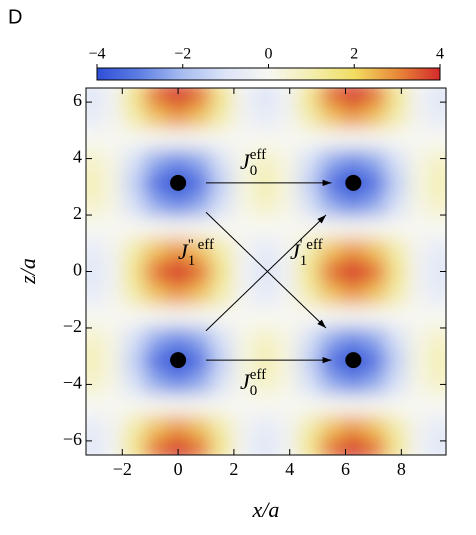  What do you see at coordinates (258, 375) in the screenshot?
I see `annotation-sup: eff` at bounding box center [258, 375].